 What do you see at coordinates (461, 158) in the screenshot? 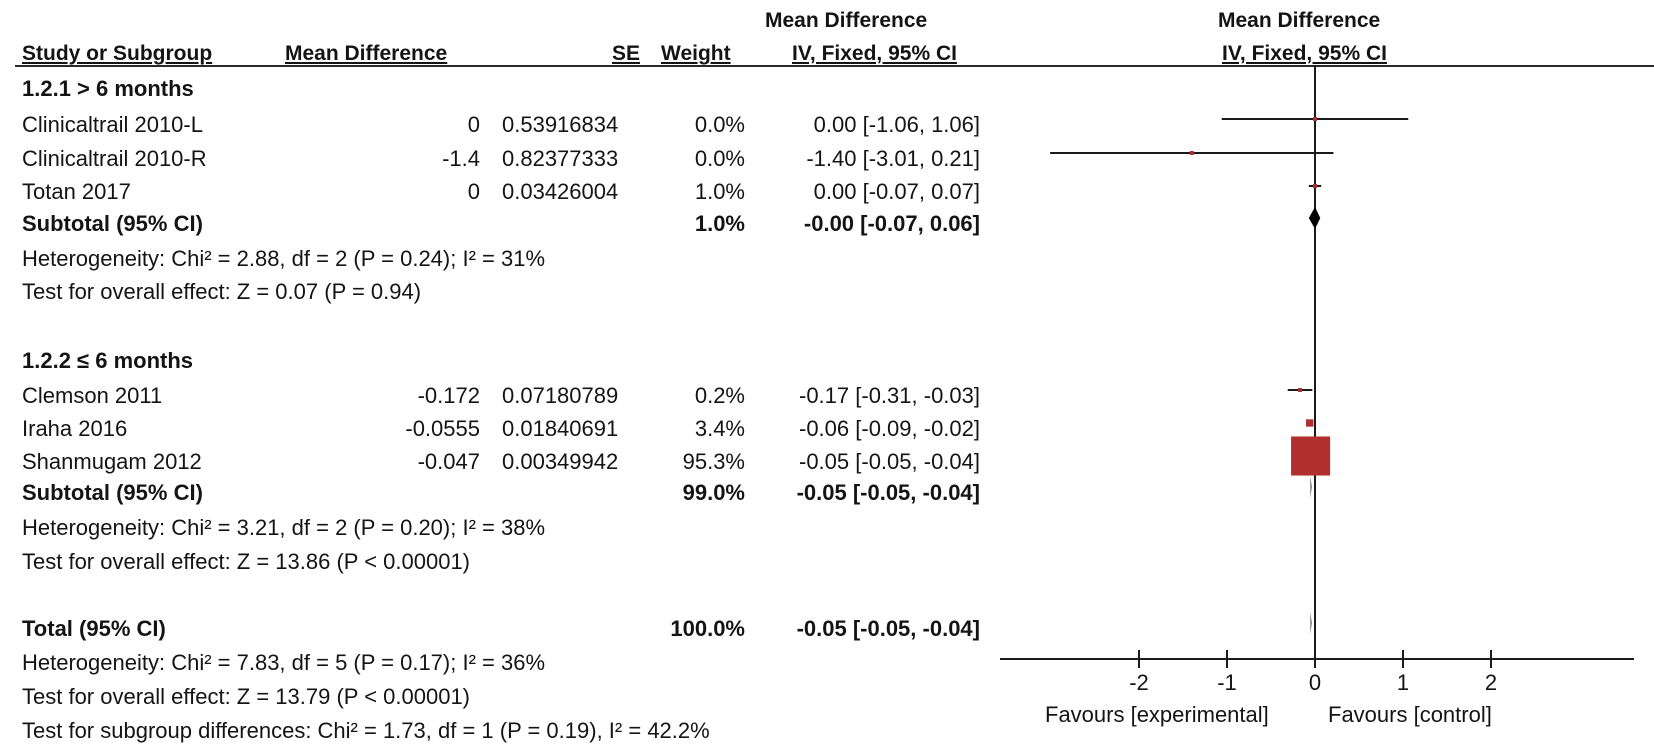
I see `study-md: -1.4` at bounding box center [461, 158].